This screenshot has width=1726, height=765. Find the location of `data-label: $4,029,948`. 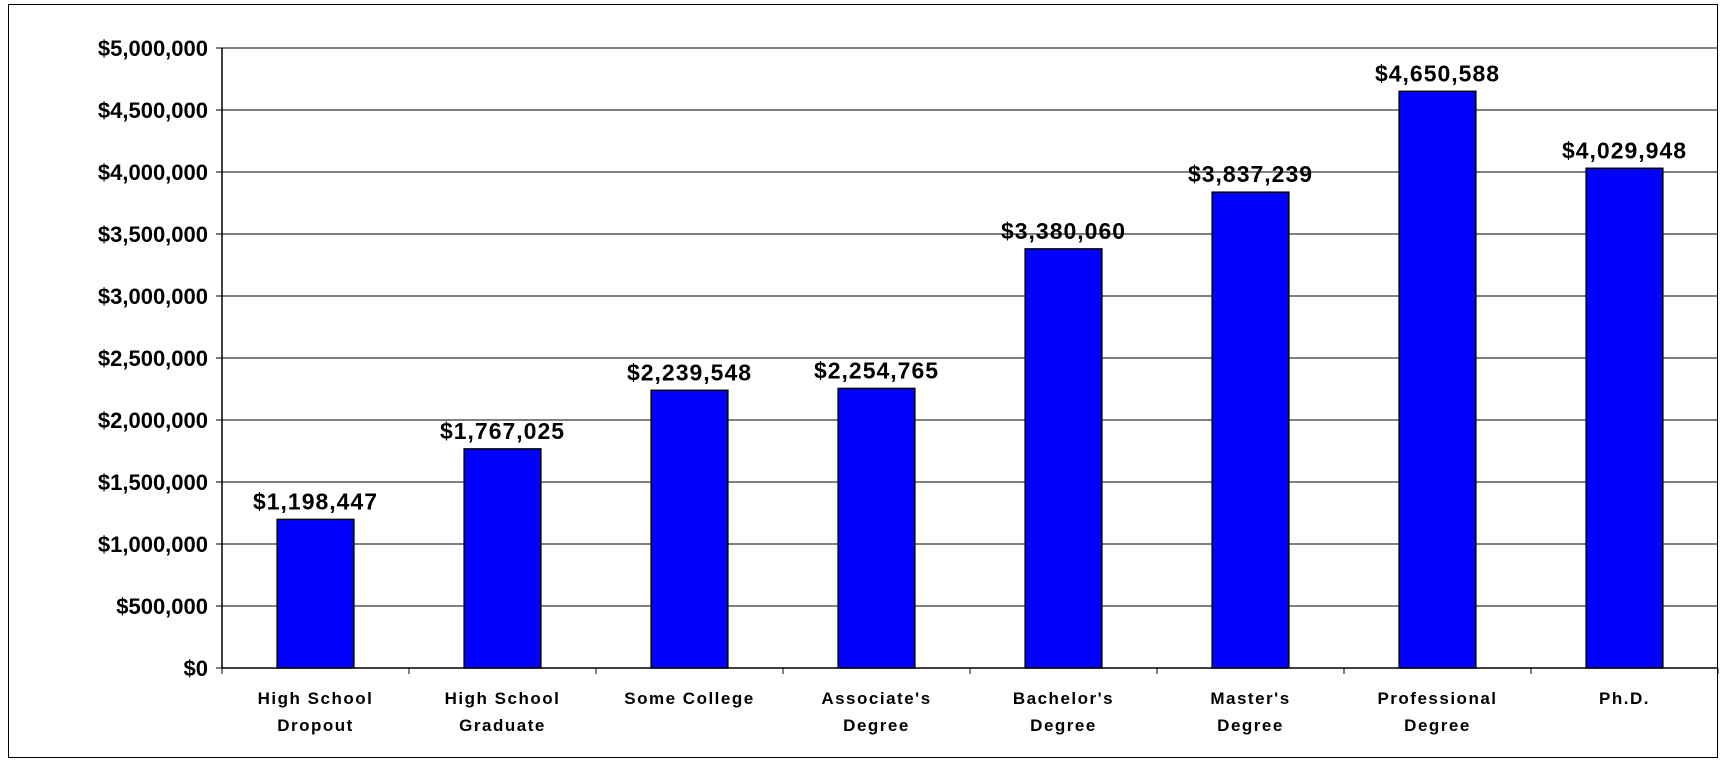

data-label: $4,029,948 is located at coordinates (1624, 150).